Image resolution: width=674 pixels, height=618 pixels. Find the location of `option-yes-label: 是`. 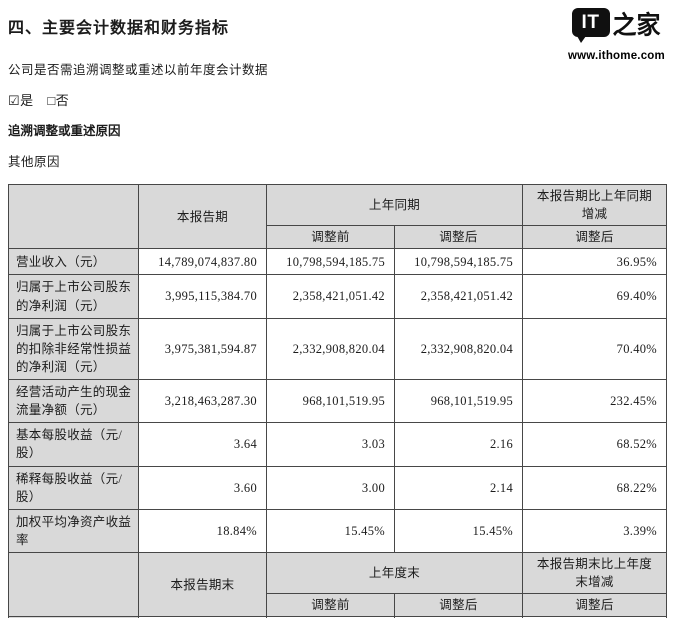

option-yes-label: 是 is located at coordinates (27, 100).